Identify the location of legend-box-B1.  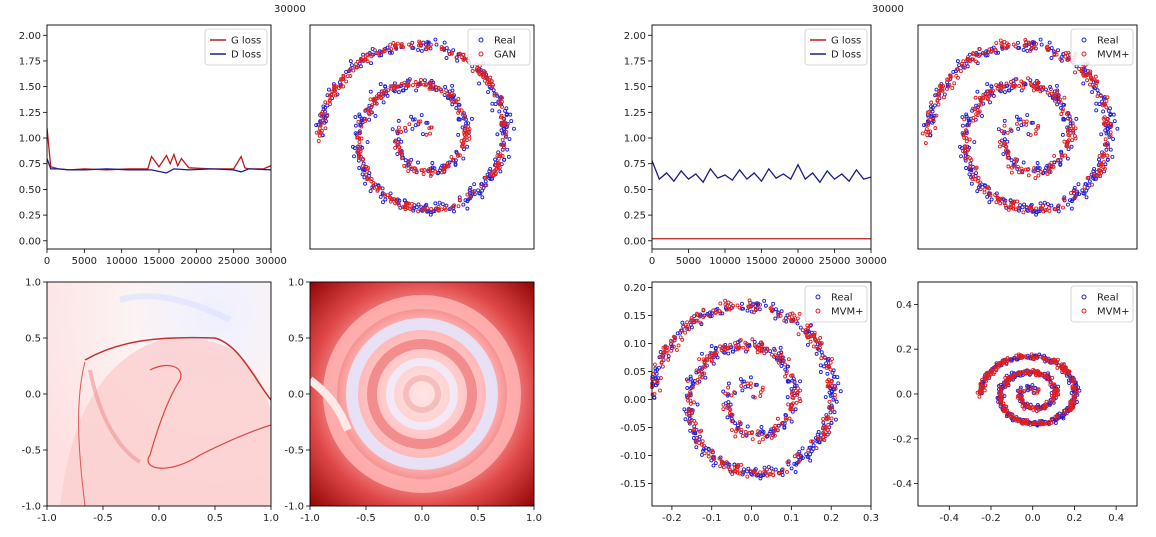
(836, 47).